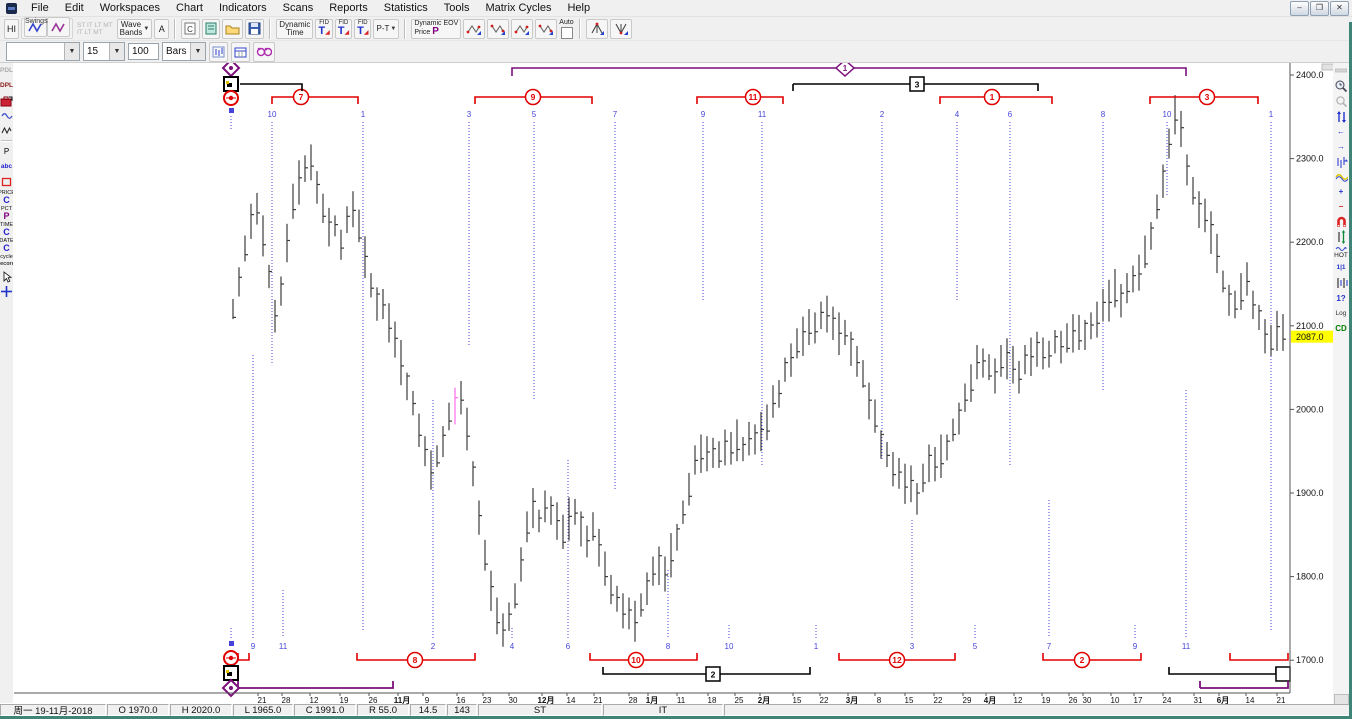 The image size is (1352, 719). What do you see at coordinates (1341, 116) in the screenshot?
I see `scale-updown-button` at bounding box center [1341, 116].